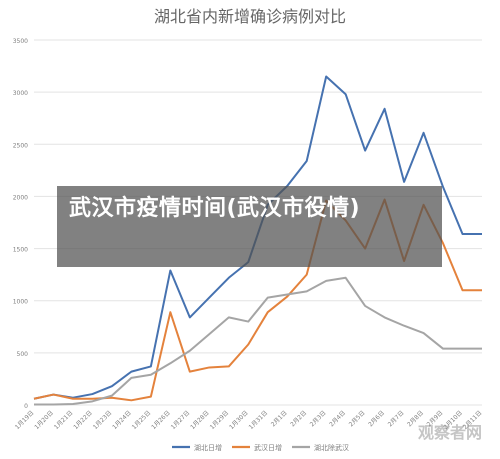 The height and width of the screenshot is (459, 500). Describe the element at coordinates (215, 208) in the screenshot. I see `headline-text: 武汉市疫情时间(武汉市役情)` at that location.